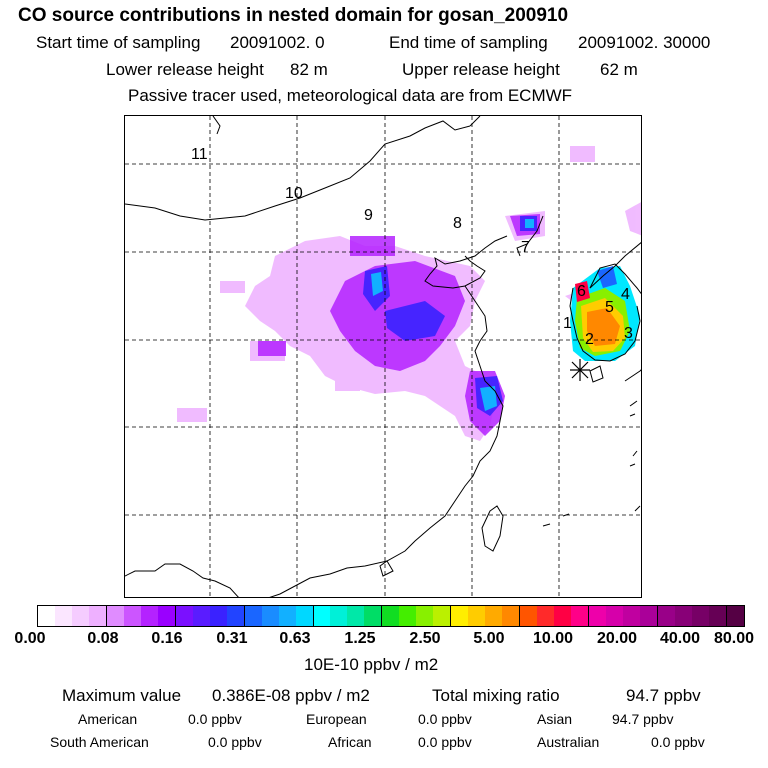 This screenshot has width=768, height=768. I want to click on lower-release-label: Lower release height, so click(185, 69).